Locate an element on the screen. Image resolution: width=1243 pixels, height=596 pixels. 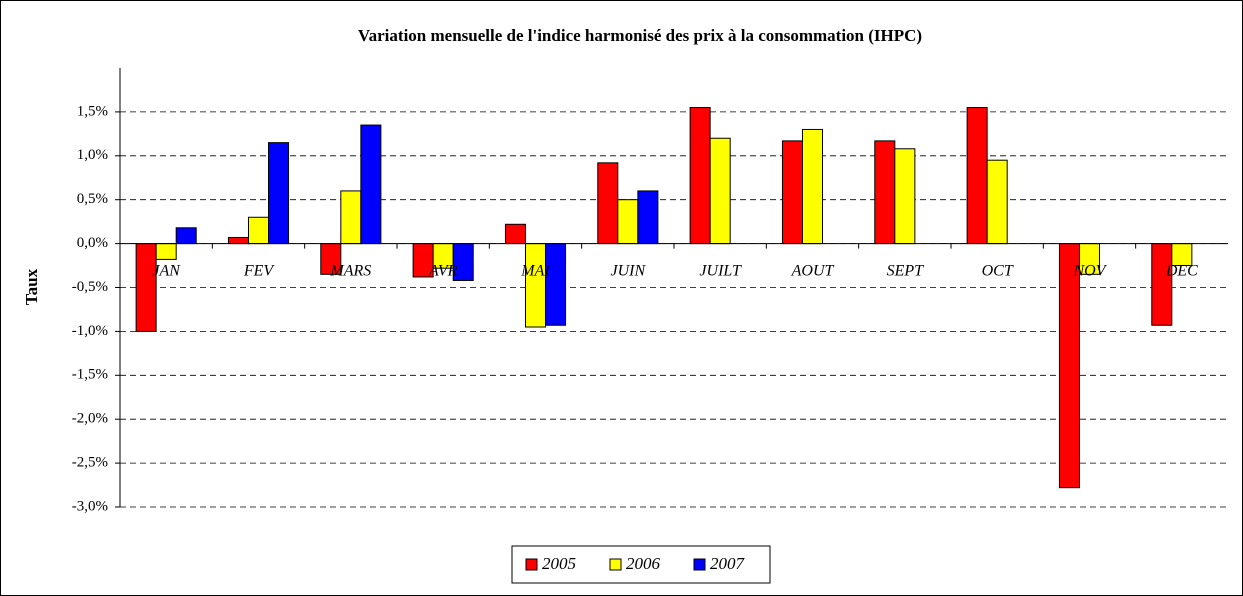
y-tick-label: -2,5% is located at coordinates (90, 463).